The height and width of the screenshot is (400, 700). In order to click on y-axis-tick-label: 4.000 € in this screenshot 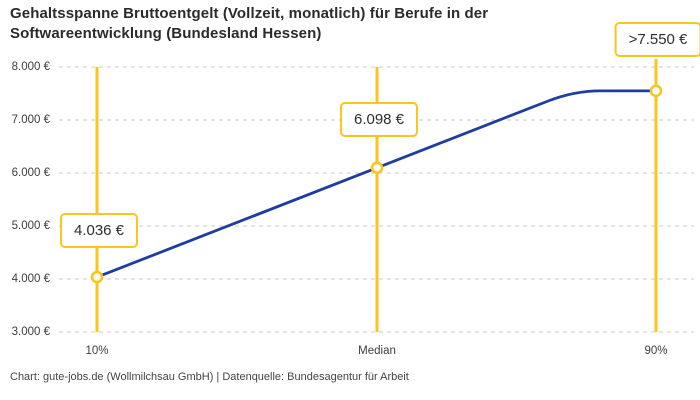, I will do `click(30, 279)`.